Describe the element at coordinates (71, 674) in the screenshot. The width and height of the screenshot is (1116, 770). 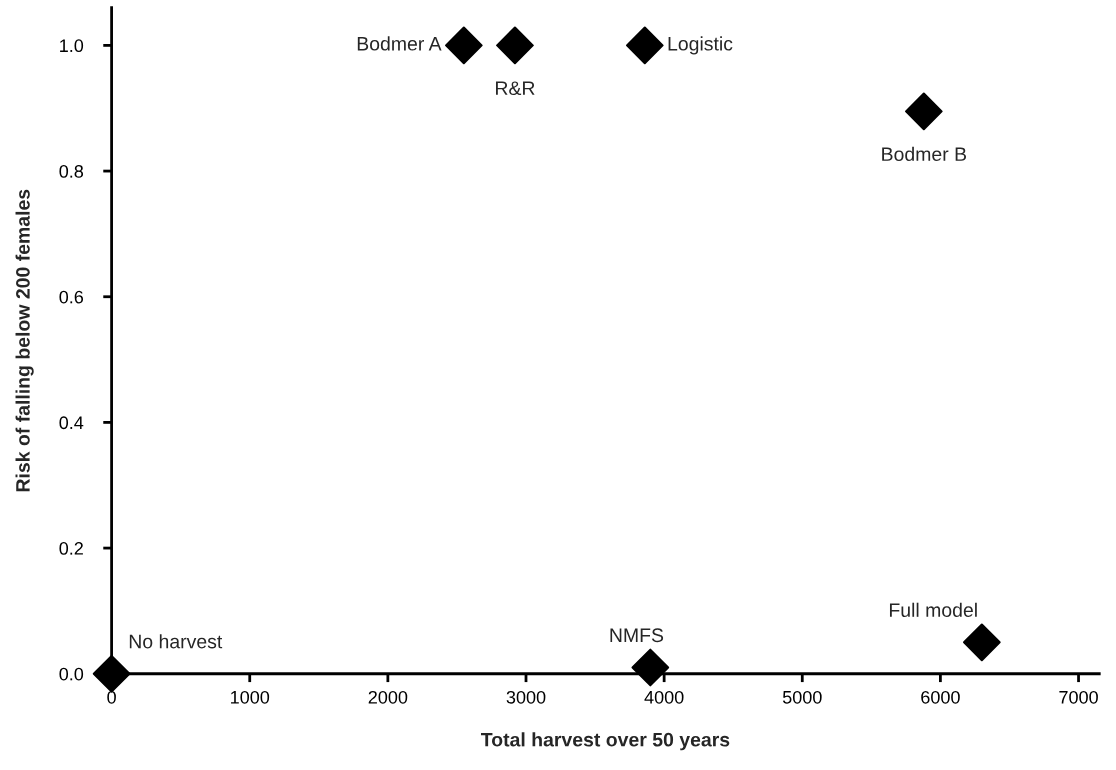
I see `y-tick-label: 0.0` at that location.